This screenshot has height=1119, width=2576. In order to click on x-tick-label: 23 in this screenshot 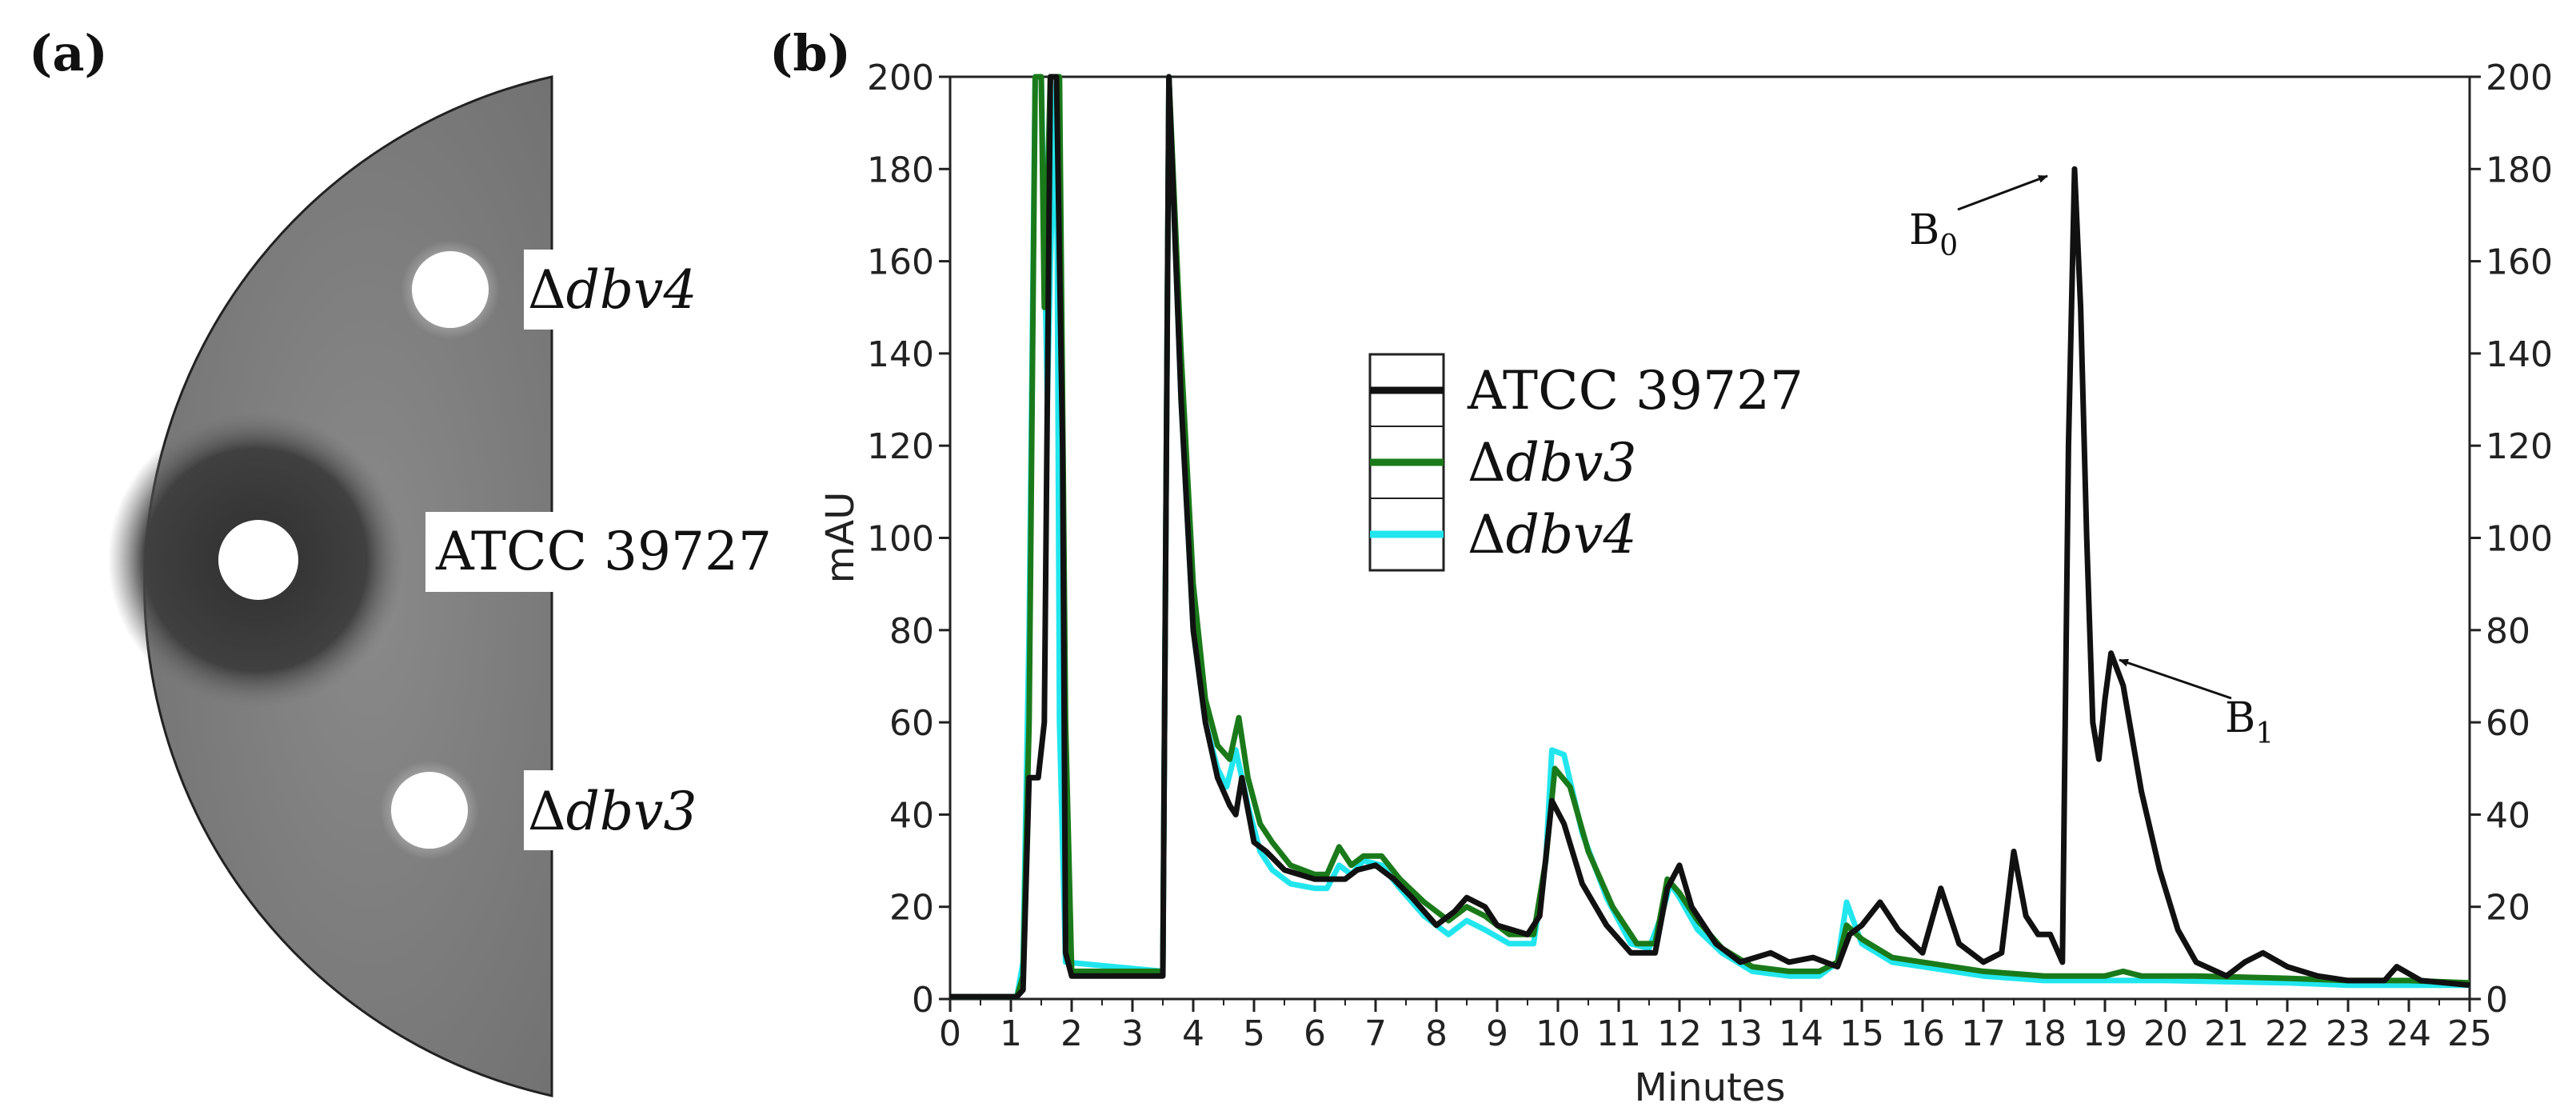, I will do `click(2348, 1034)`.